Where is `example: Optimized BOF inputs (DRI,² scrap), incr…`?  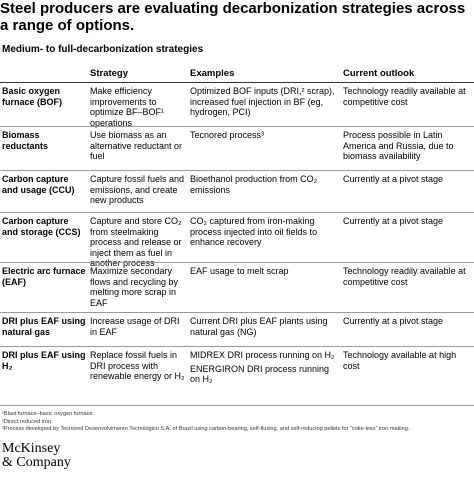 example: Optimized BOF inputs (DRI,² scrap), incr… is located at coordinates (262, 102).